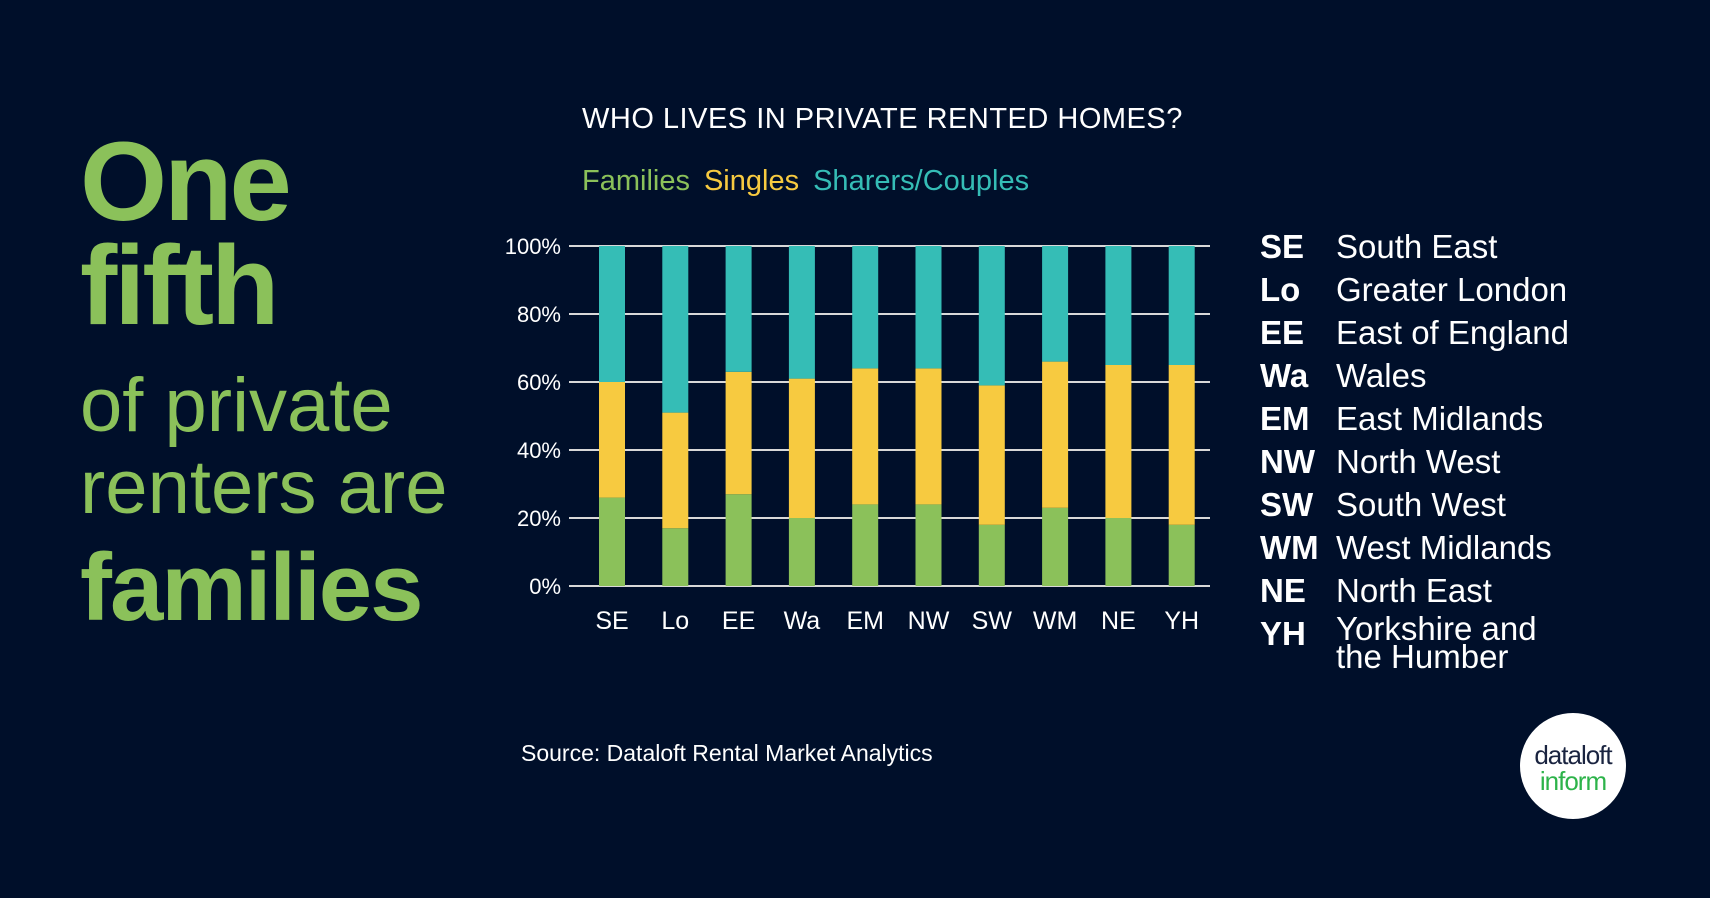 The image size is (1710, 898). Describe the element at coordinates (636, 181) in the screenshot. I see `legend-families: Families` at that location.